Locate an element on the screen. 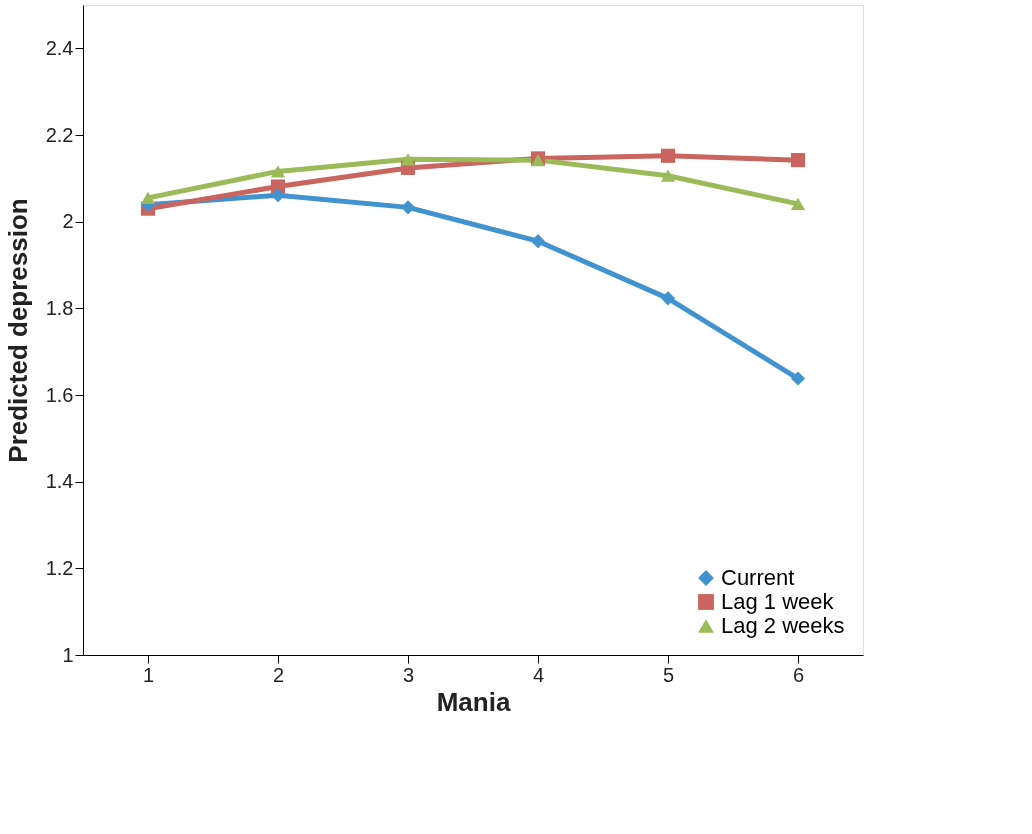 The height and width of the screenshot is (834, 1032). y-tick-label: 2.4 is located at coordinates (59, 47).